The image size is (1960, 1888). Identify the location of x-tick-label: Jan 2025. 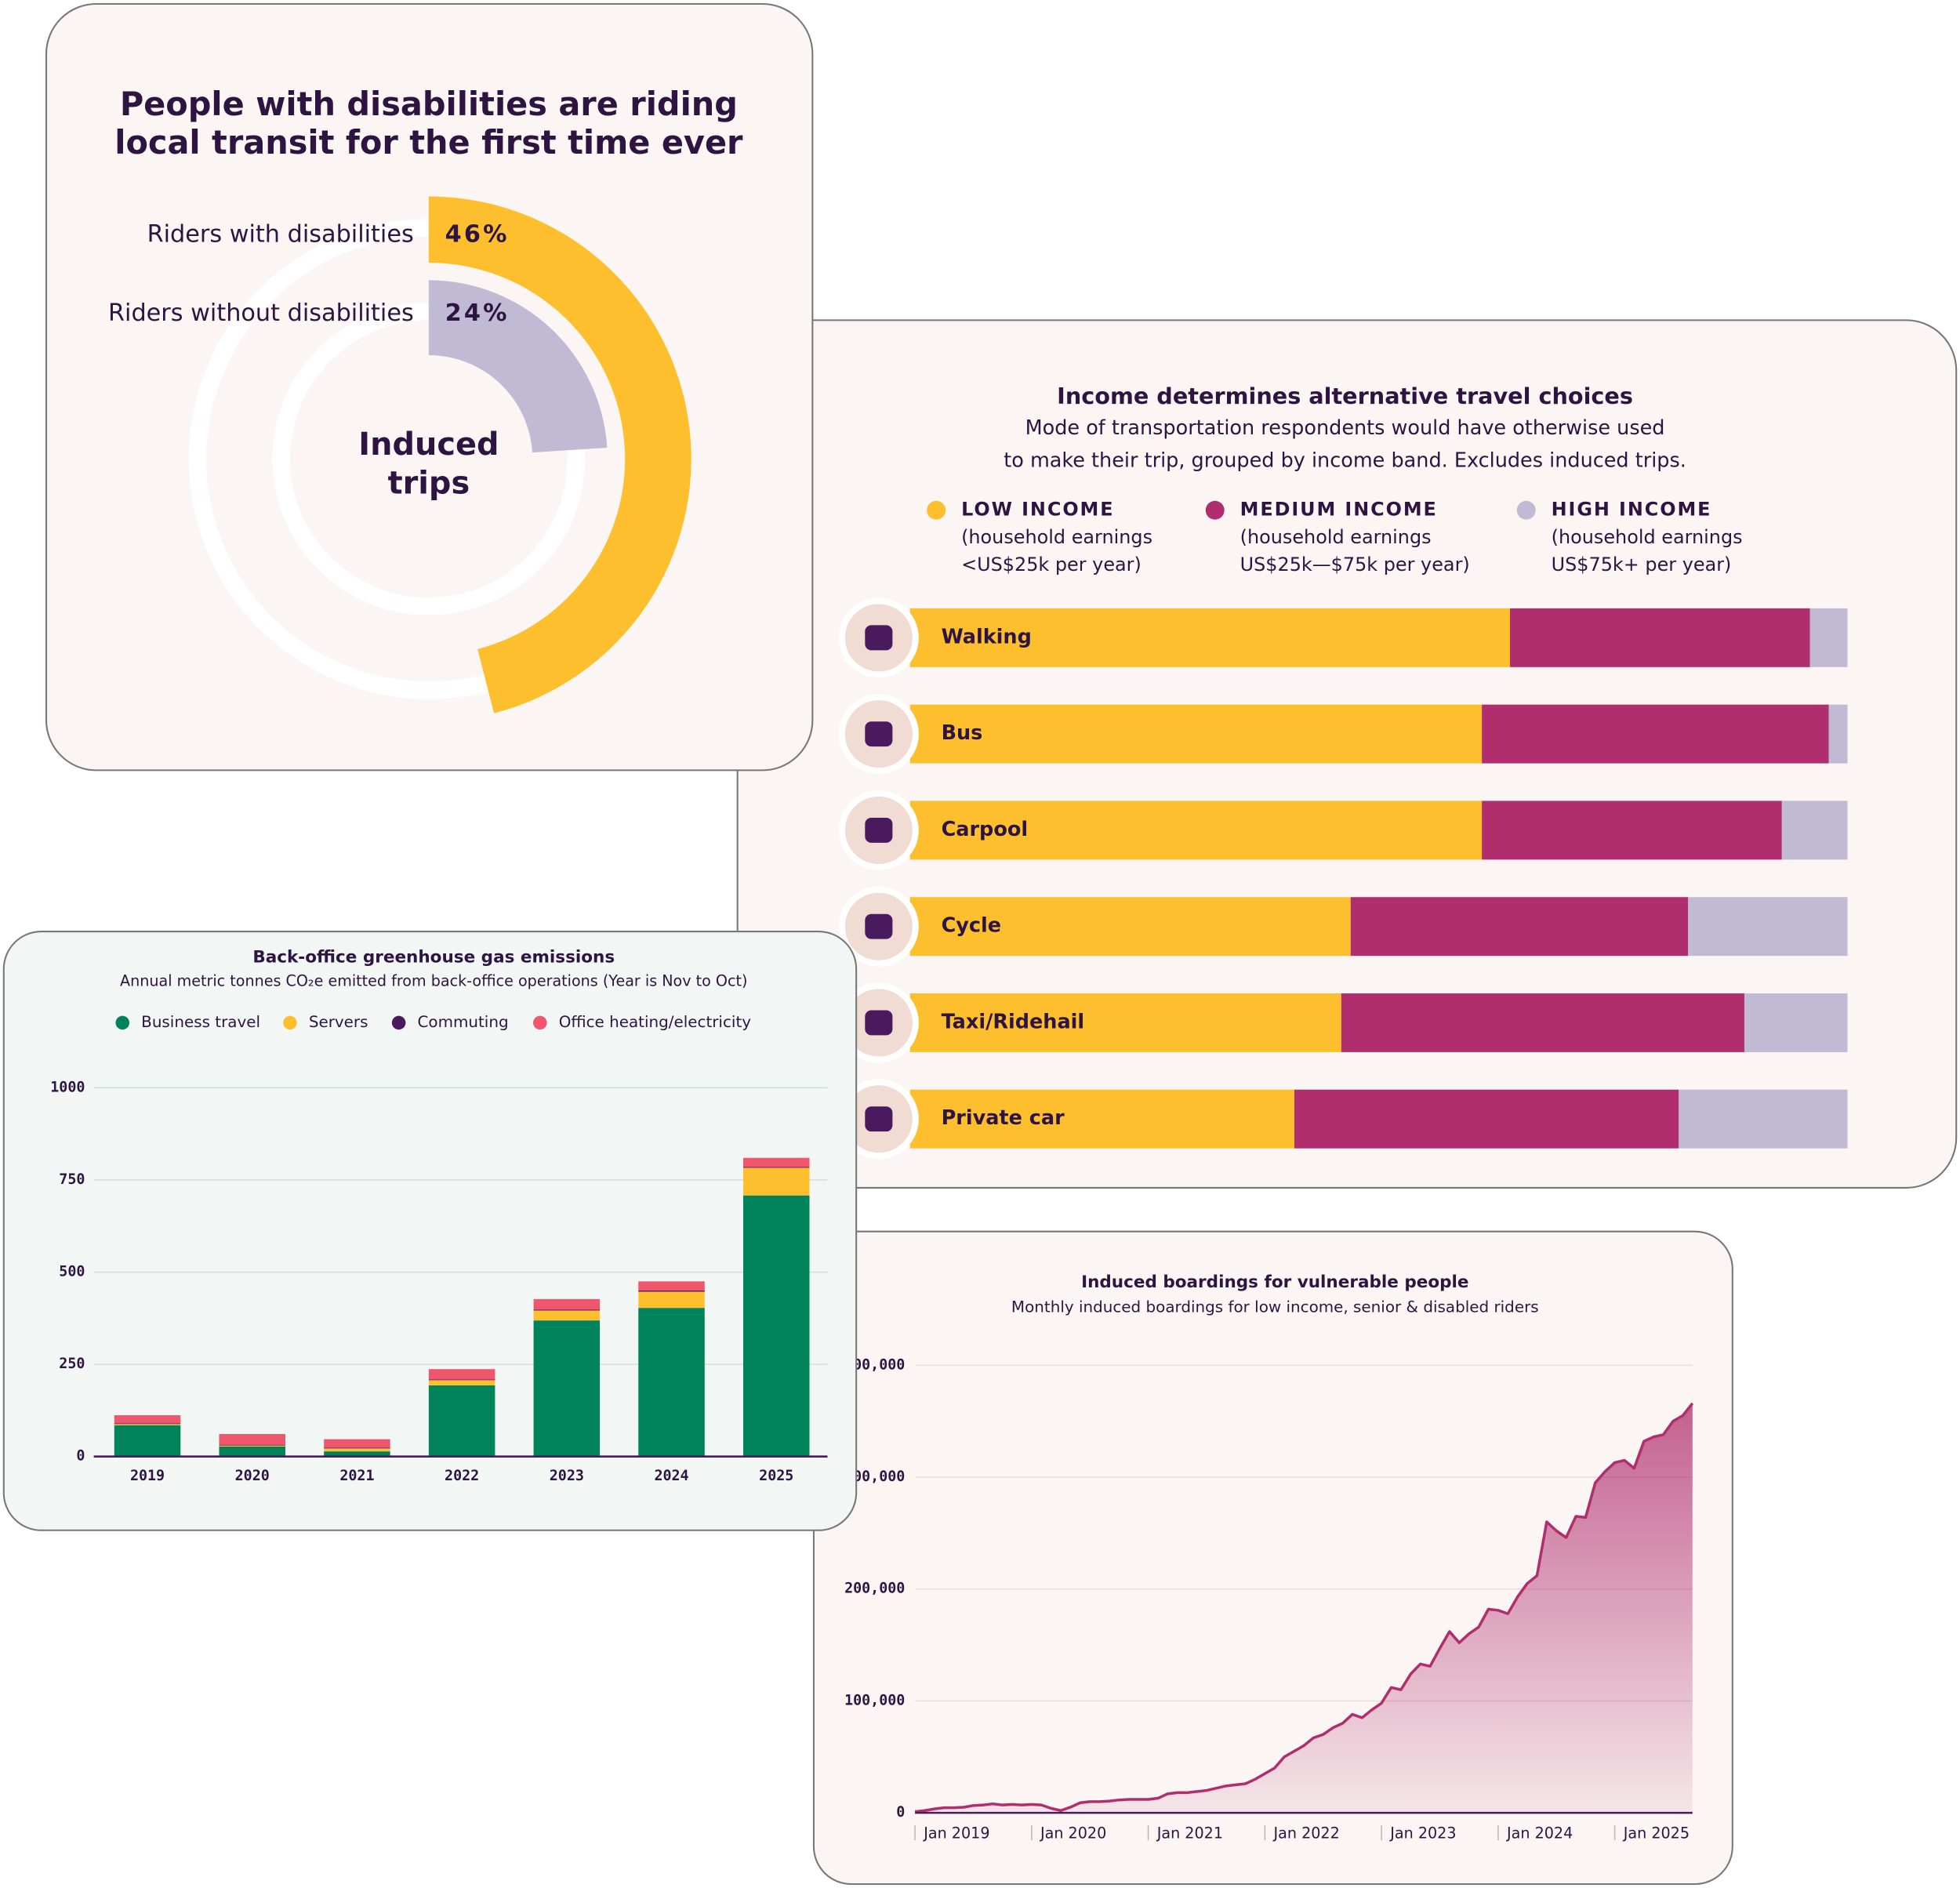
(1657, 1833).